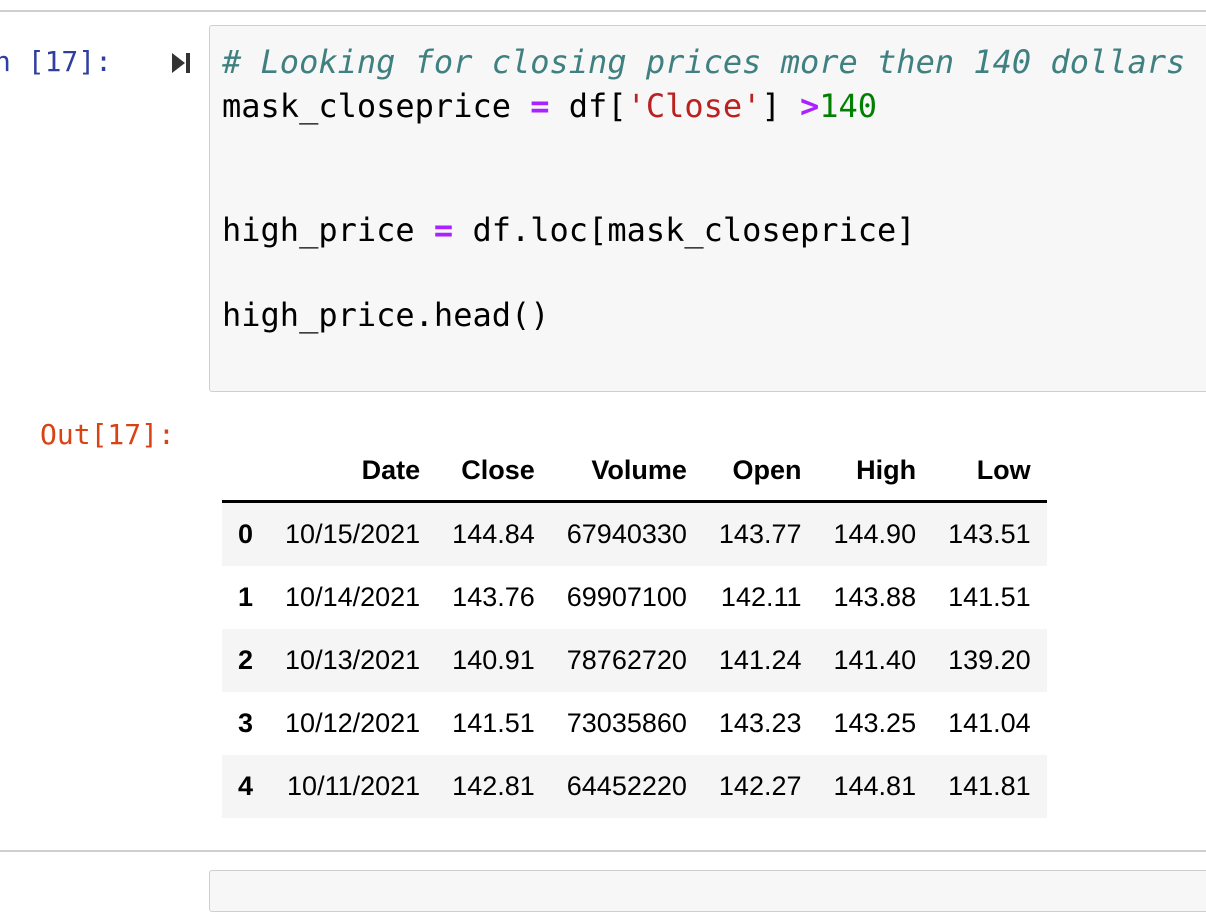  Describe the element at coordinates (493, 471) in the screenshot. I see `column-header: Close` at that location.